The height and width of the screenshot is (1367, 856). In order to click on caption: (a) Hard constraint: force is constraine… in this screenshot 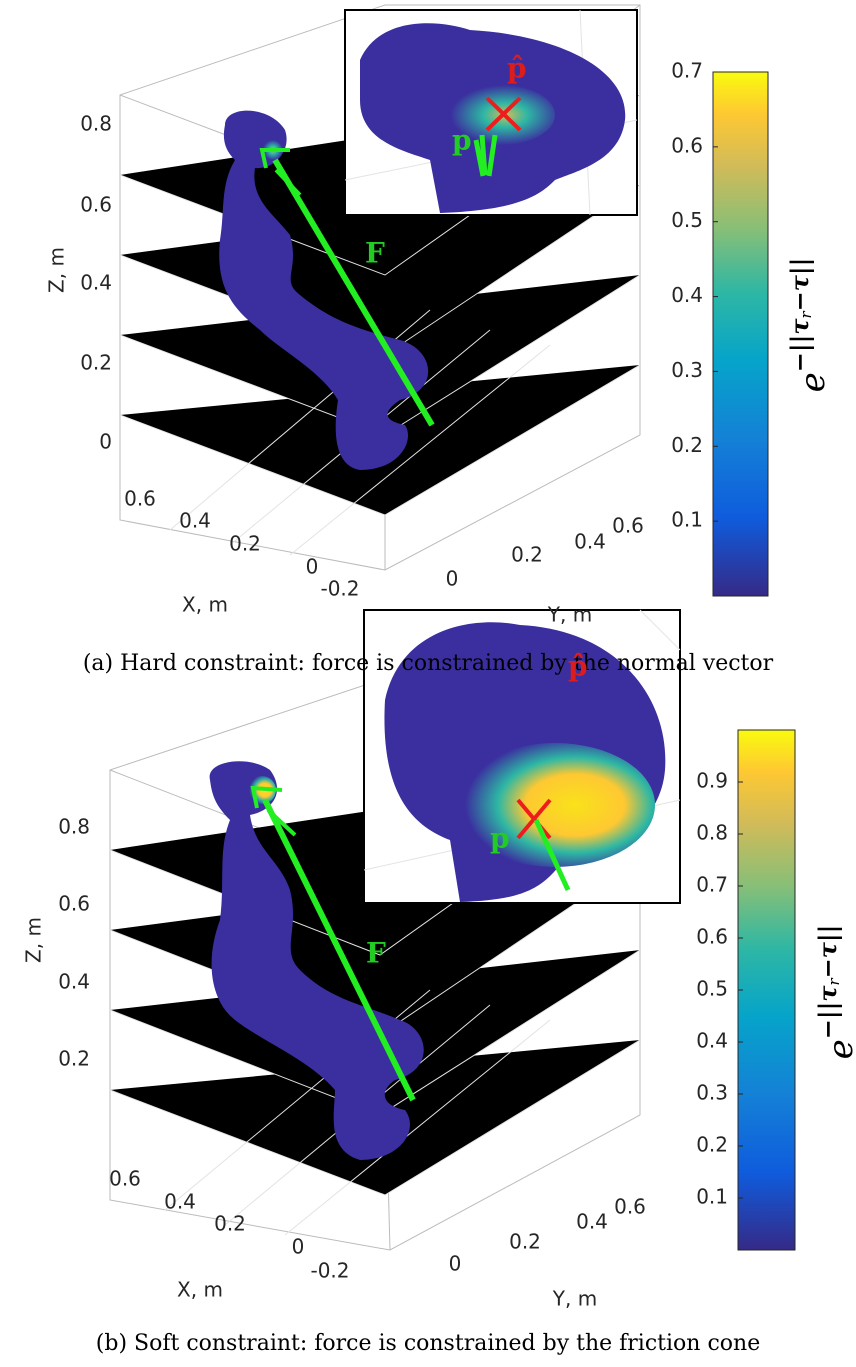, I will do `click(428, 663)`.